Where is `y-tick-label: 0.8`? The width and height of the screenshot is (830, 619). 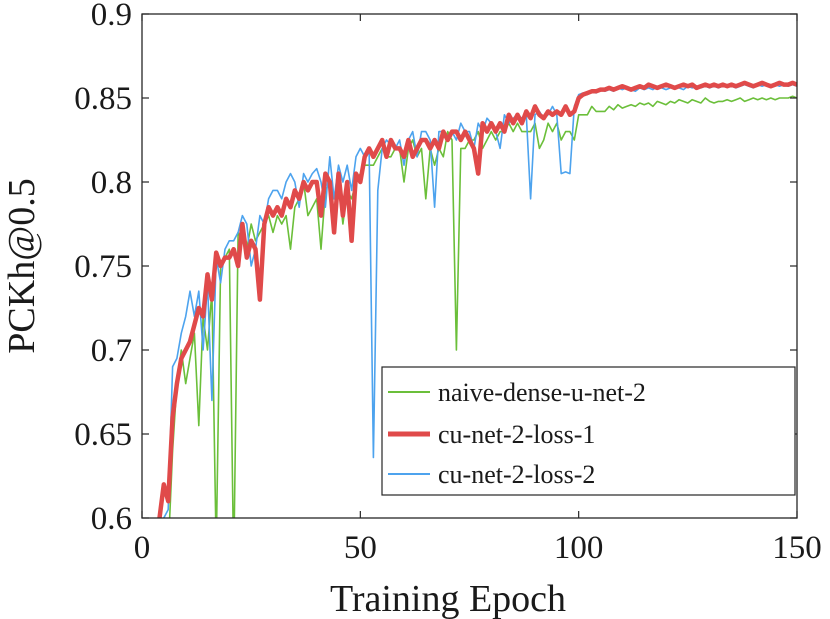 y-tick-label: 0.8 is located at coordinates (111, 183).